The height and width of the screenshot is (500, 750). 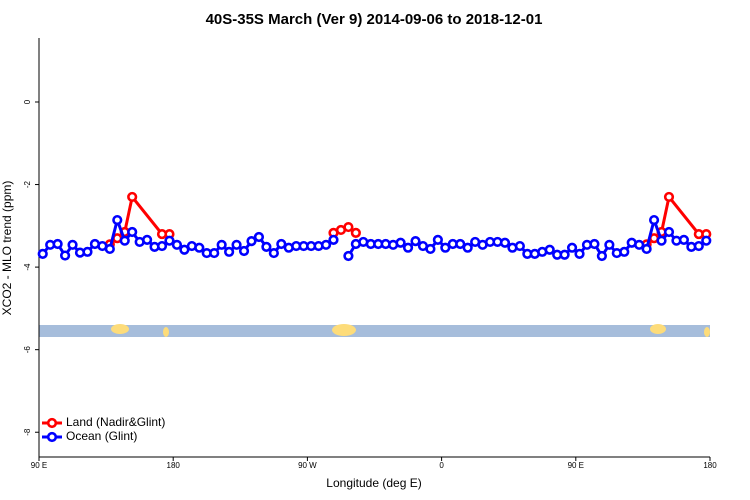 I want to click on x-tick-label: 90 W, so click(x=307, y=465).